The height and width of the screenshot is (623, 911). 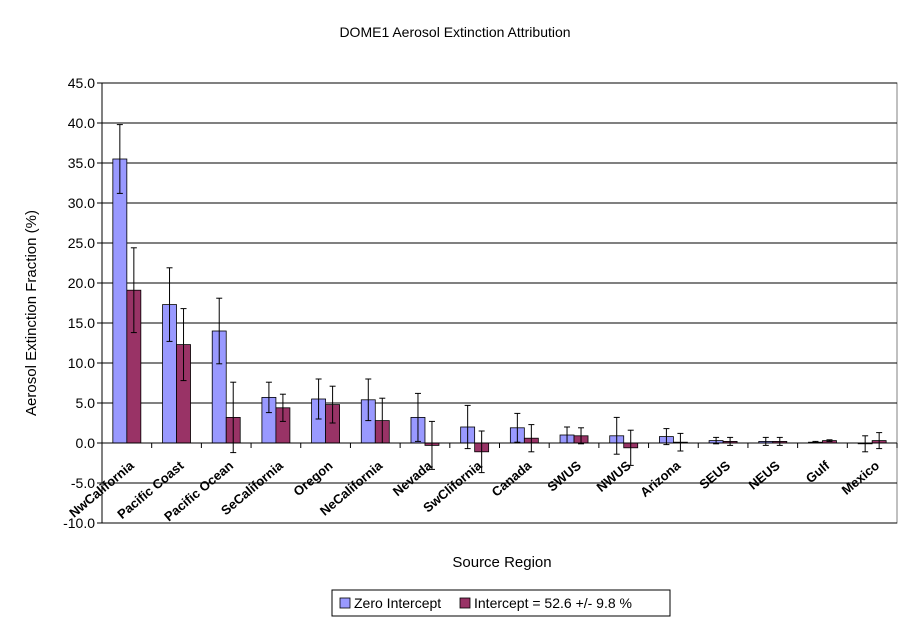 What do you see at coordinates (764, 475) in the screenshot?
I see `x-category-label: NEUS` at bounding box center [764, 475].